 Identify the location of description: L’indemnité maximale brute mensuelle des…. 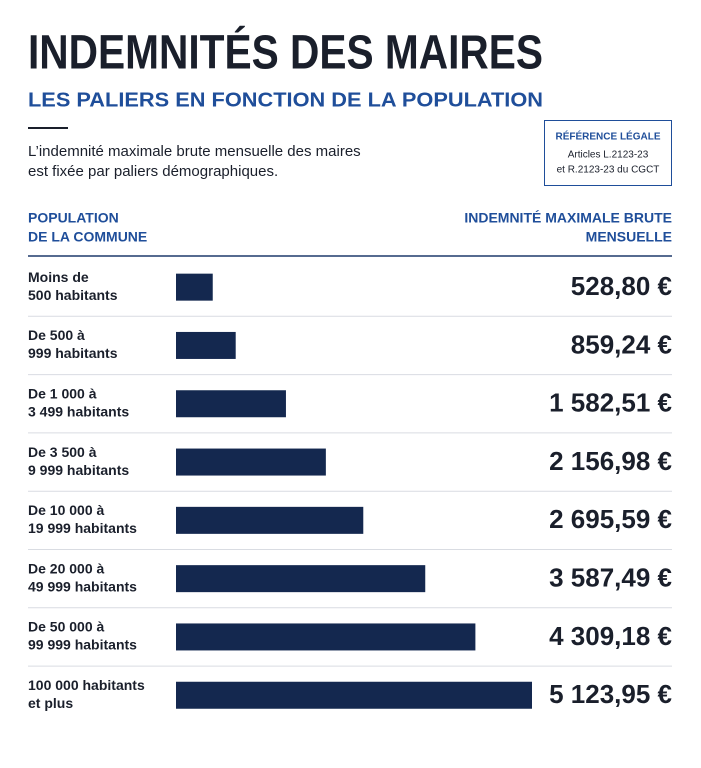
(194, 151).